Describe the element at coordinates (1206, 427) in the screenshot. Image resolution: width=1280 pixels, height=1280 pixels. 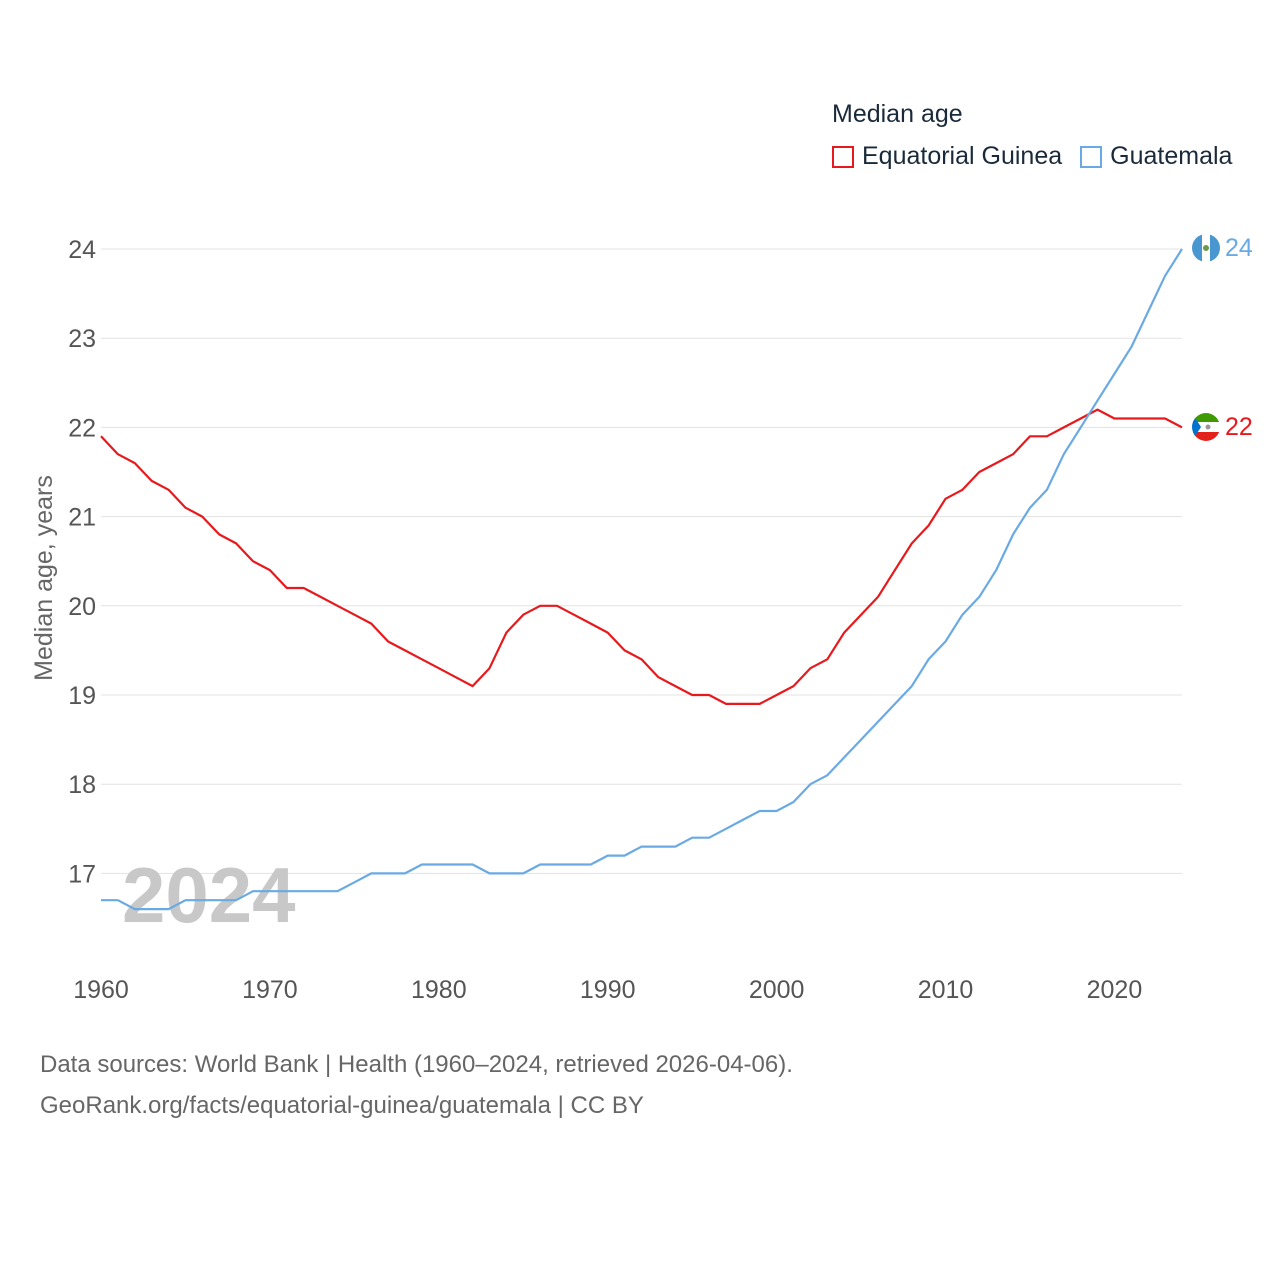
I see `equatorial-guinea-flag-icon` at that location.